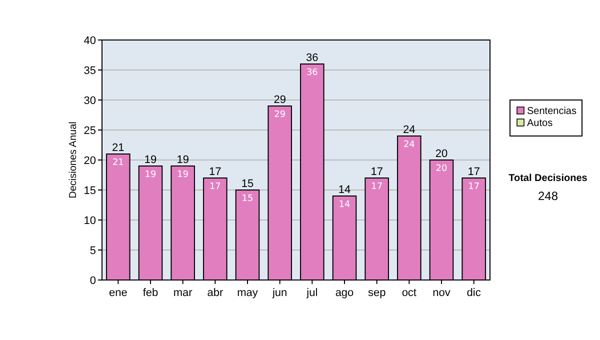  What do you see at coordinates (409, 130) in the screenshot?
I see `total-label: 24` at bounding box center [409, 130].